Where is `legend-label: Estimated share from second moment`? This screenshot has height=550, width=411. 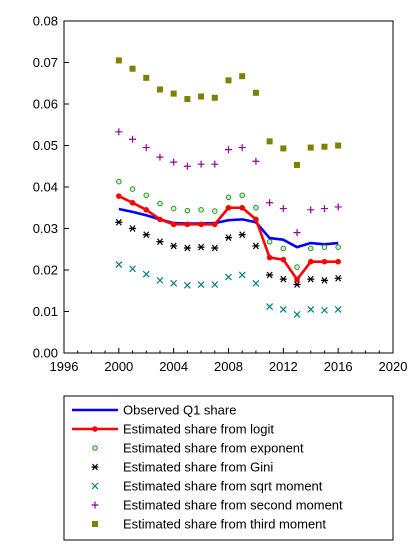
legend-label: Estimated share from second moment is located at coordinates (233, 505).